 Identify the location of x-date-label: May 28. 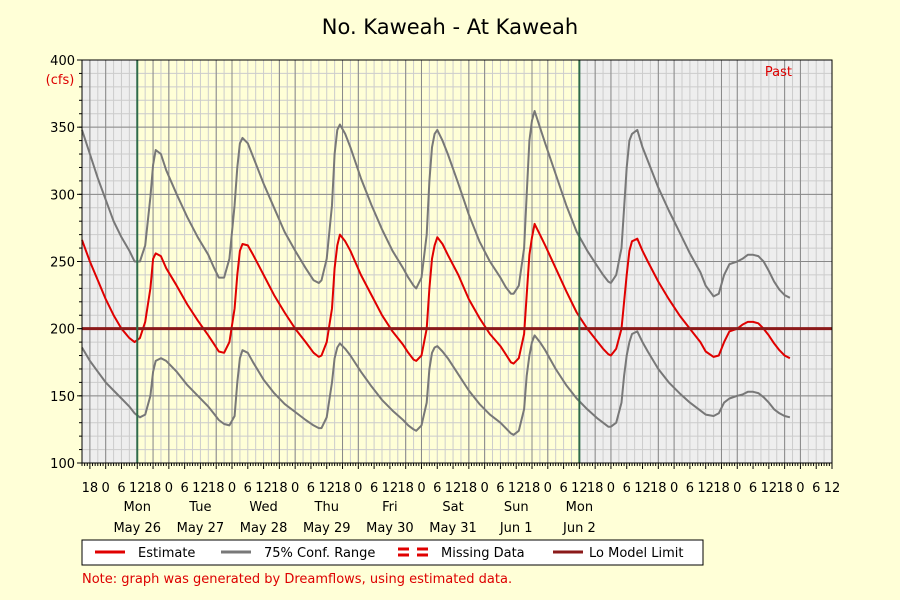
(264, 528).